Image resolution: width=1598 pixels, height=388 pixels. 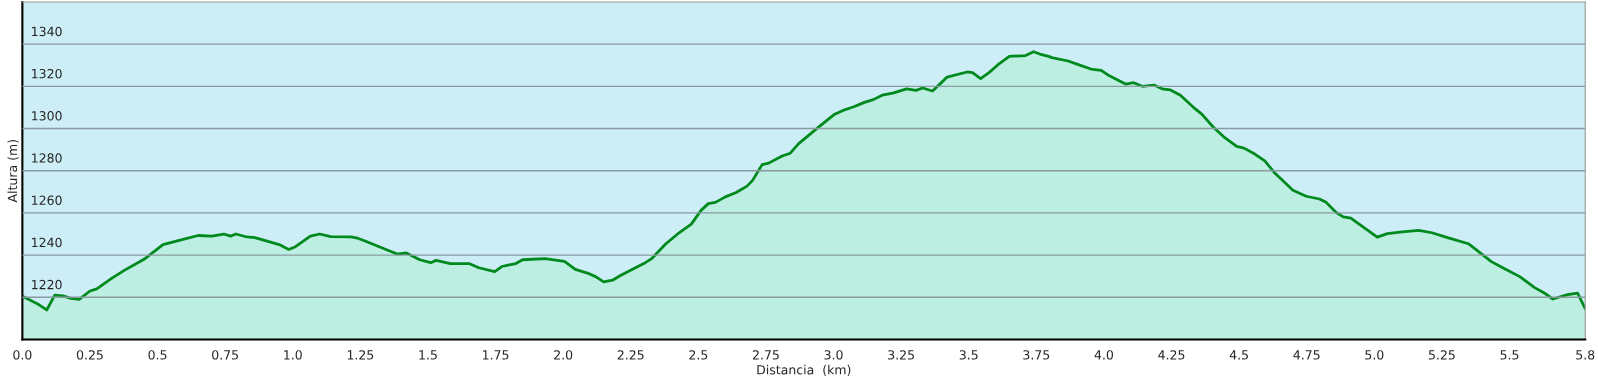 What do you see at coordinates (13, 171) in the screenshot?
I see `y-axis-title: Altura (m)` at bounding box center [13, 171].